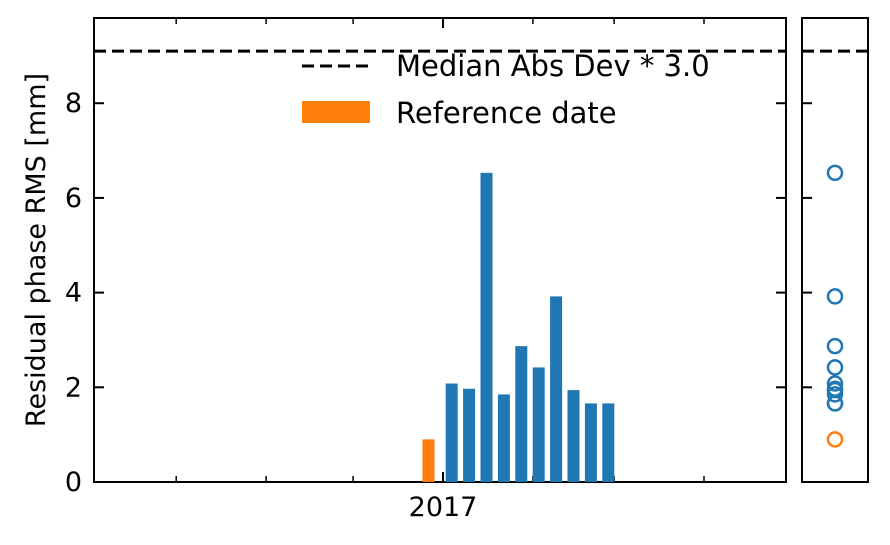 The width and height of the screenshot is (890, 545). I want to click on y-tick-label: 2, so click(73, 387).